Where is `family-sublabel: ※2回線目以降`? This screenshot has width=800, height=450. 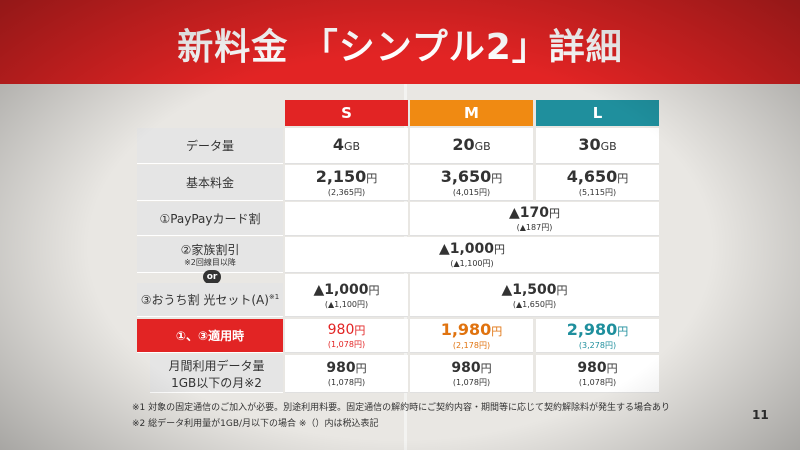
family-sublabel: ※2回線目以降 is located at coordinates (210, 262).